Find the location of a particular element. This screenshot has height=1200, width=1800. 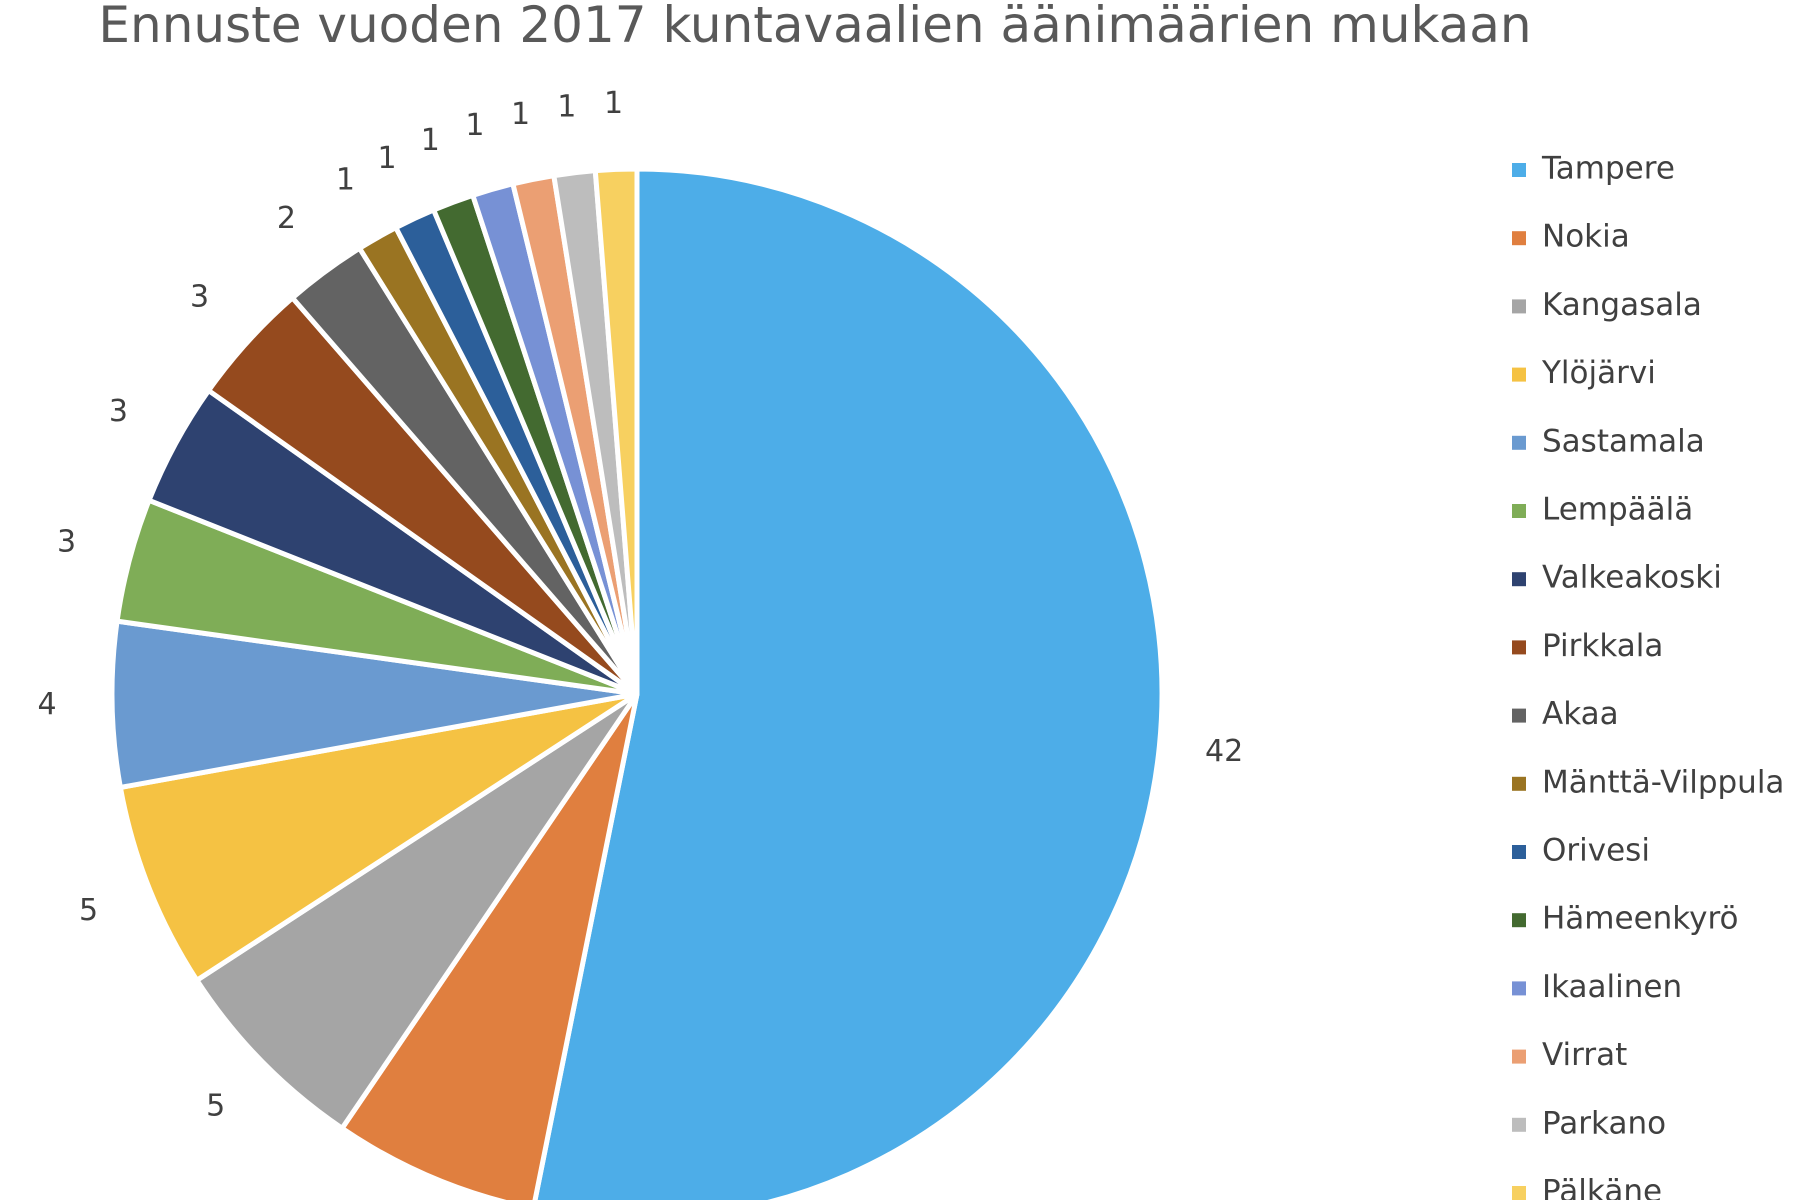

data-label-palkane: 1 is located at coordinates (613, 103).